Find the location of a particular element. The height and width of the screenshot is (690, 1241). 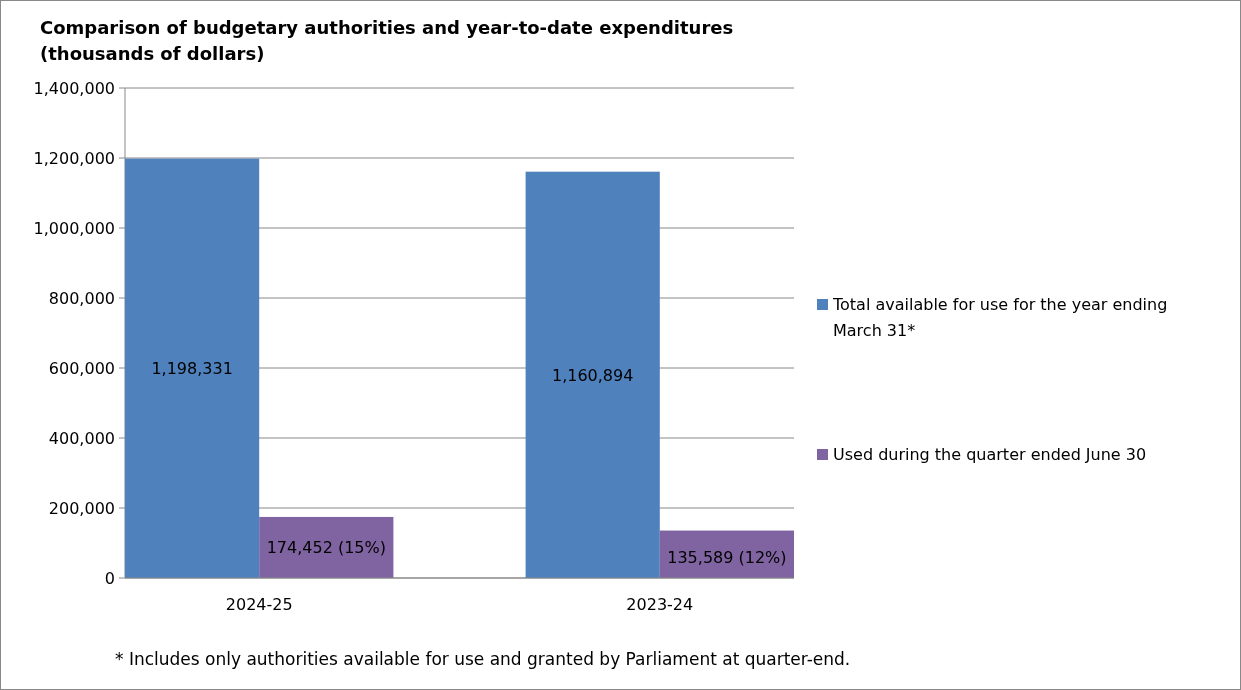

y-tick-label: 600,000 is located at coordinates (81, 368).